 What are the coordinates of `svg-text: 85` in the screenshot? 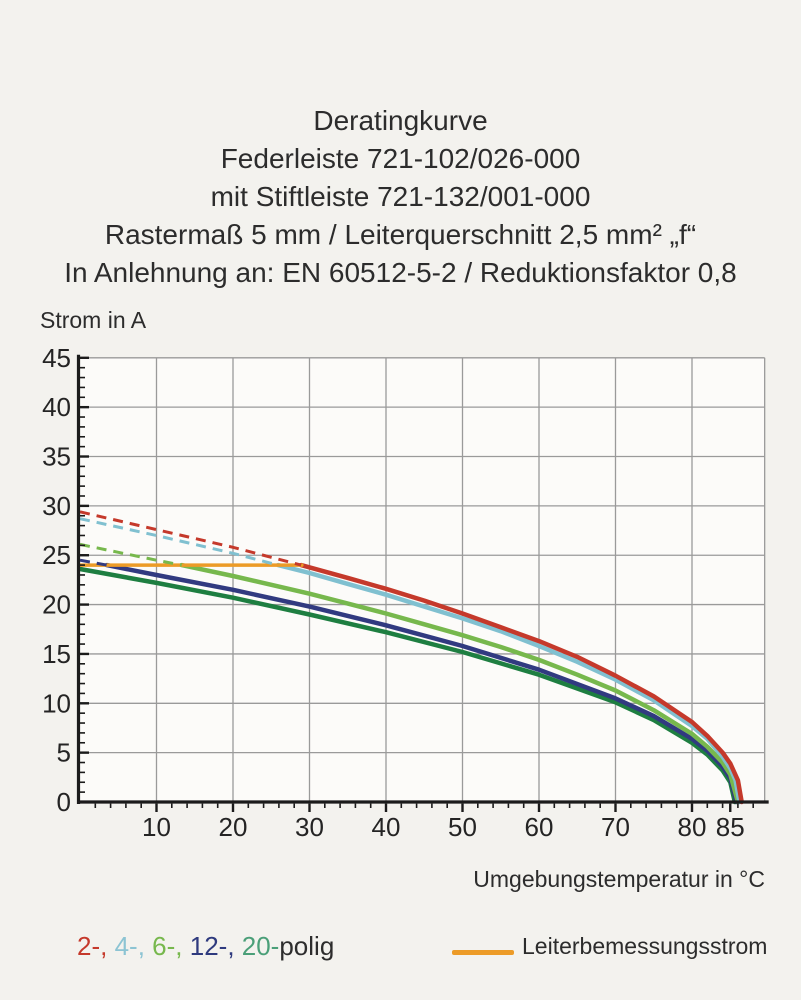 It's located at (730, 827).